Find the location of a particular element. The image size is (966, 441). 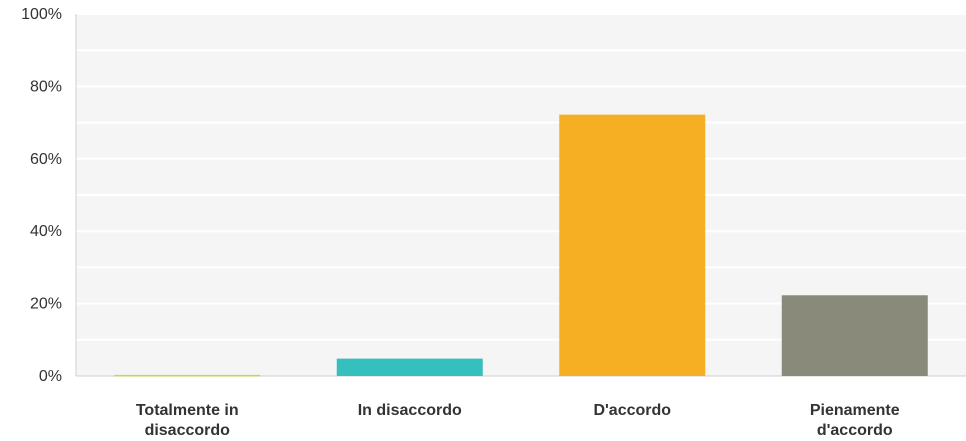

y-tick-label: 20% is located at coordinates (46, 304).